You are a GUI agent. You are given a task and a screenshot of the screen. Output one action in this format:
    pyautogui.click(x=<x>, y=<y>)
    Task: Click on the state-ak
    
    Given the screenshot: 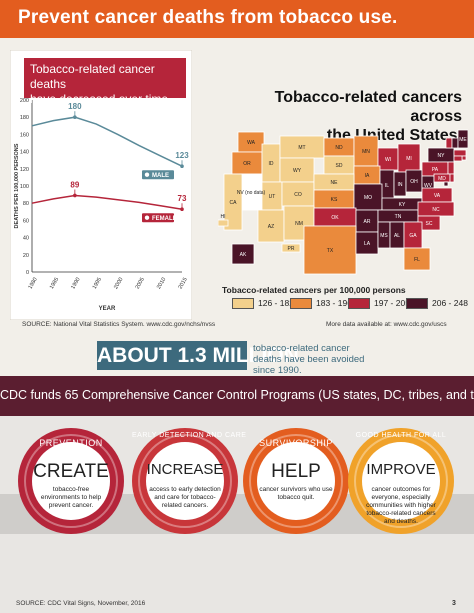 What is the action you would take?
    pyautogui.click(x=243, y=254)
    